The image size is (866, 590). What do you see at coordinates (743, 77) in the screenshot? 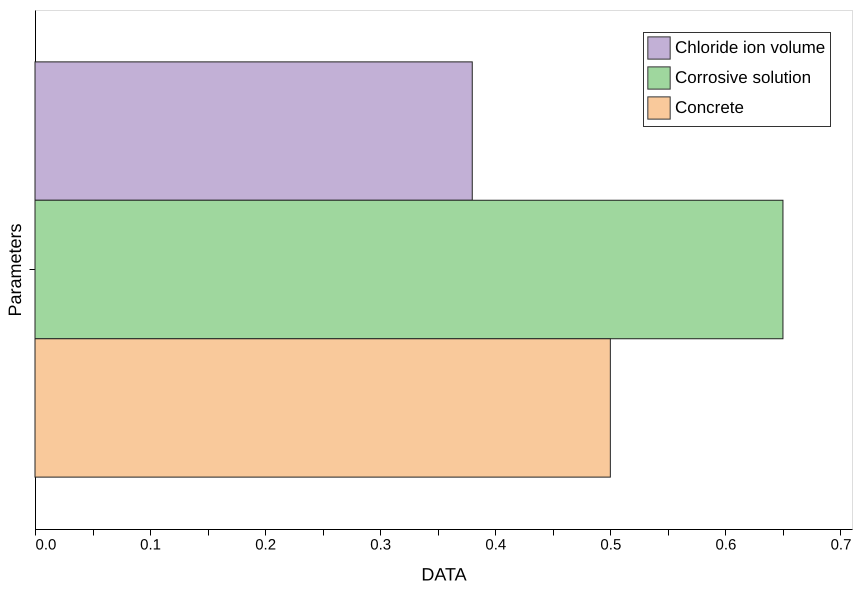
I see `legend-label: Corrosive solution` at bounding box center [743, 77].